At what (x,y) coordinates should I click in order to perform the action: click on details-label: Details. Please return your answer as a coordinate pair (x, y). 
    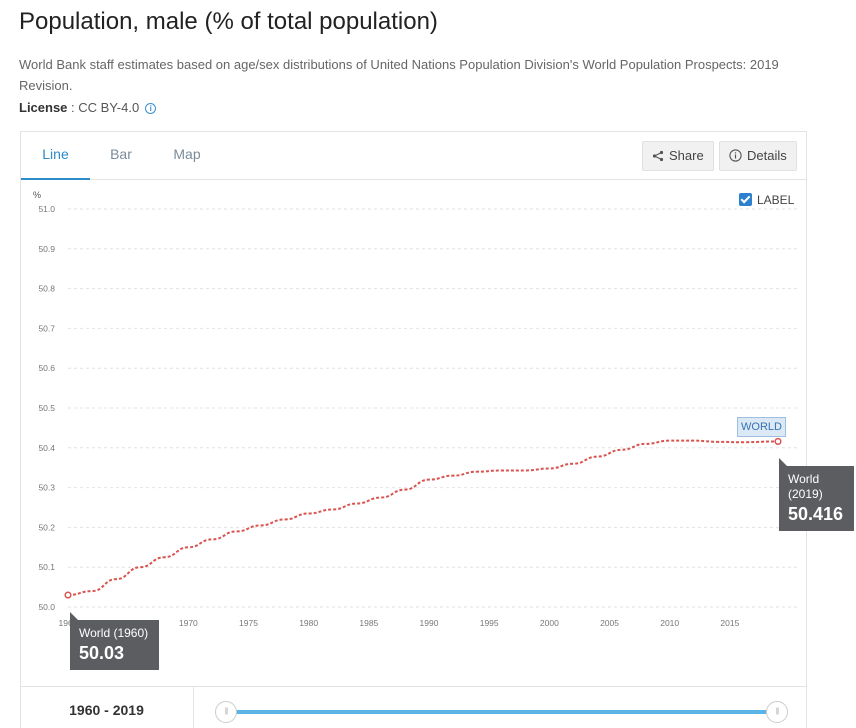
    Looking at the image, I should click on (767, 155).